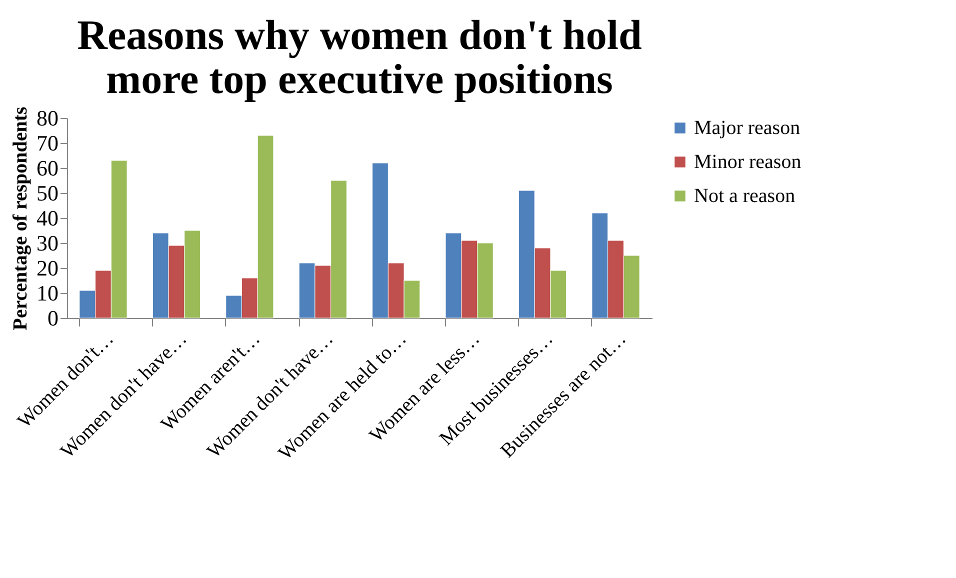 The width and height of the screenshot is (956, 578). Describe the element at coordinates (748, 162) in the screenshot. I see `legend-label: Minor reason` at that location.